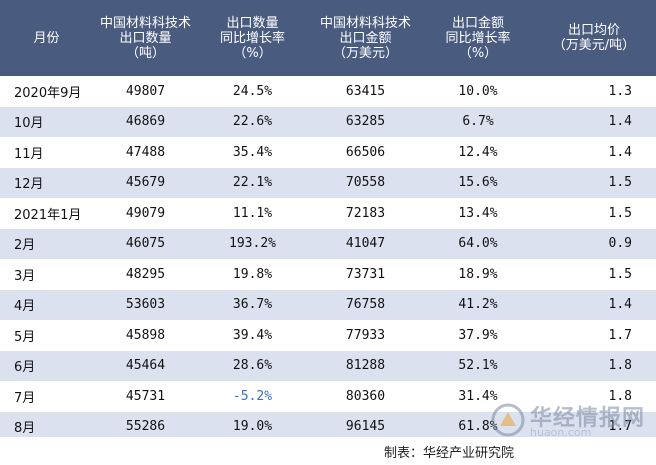  I want to click on table-row: 10月 46869 22.6% 63285 6.7% 1.4, so click(328, 121).